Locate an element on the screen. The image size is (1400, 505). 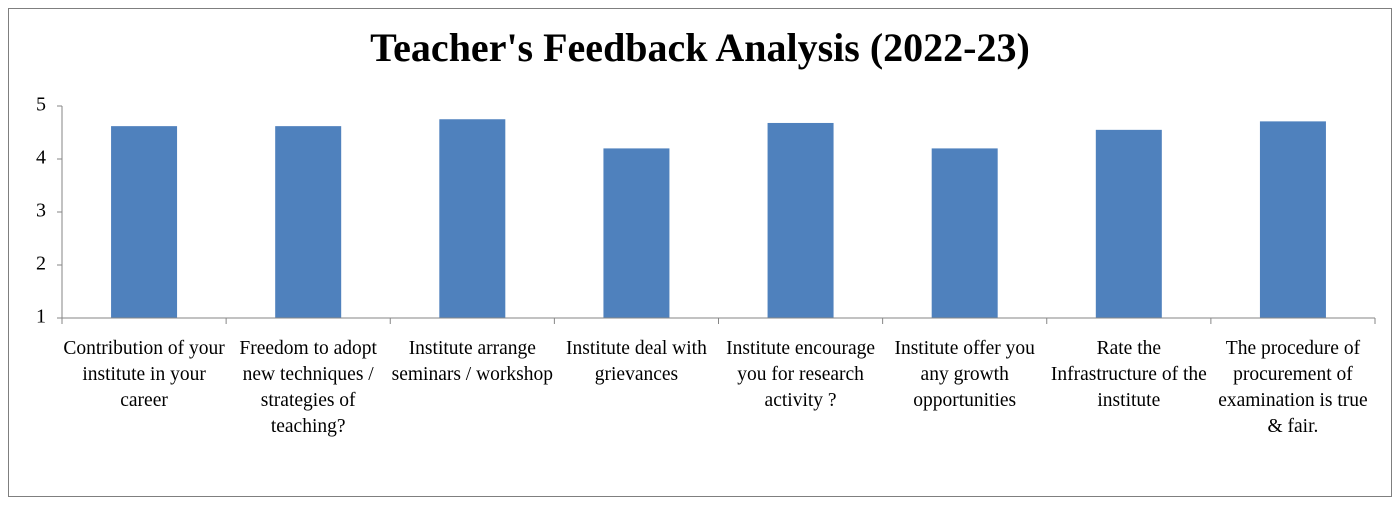
y-tick-label: 2 is located at coordinates (41, 264).